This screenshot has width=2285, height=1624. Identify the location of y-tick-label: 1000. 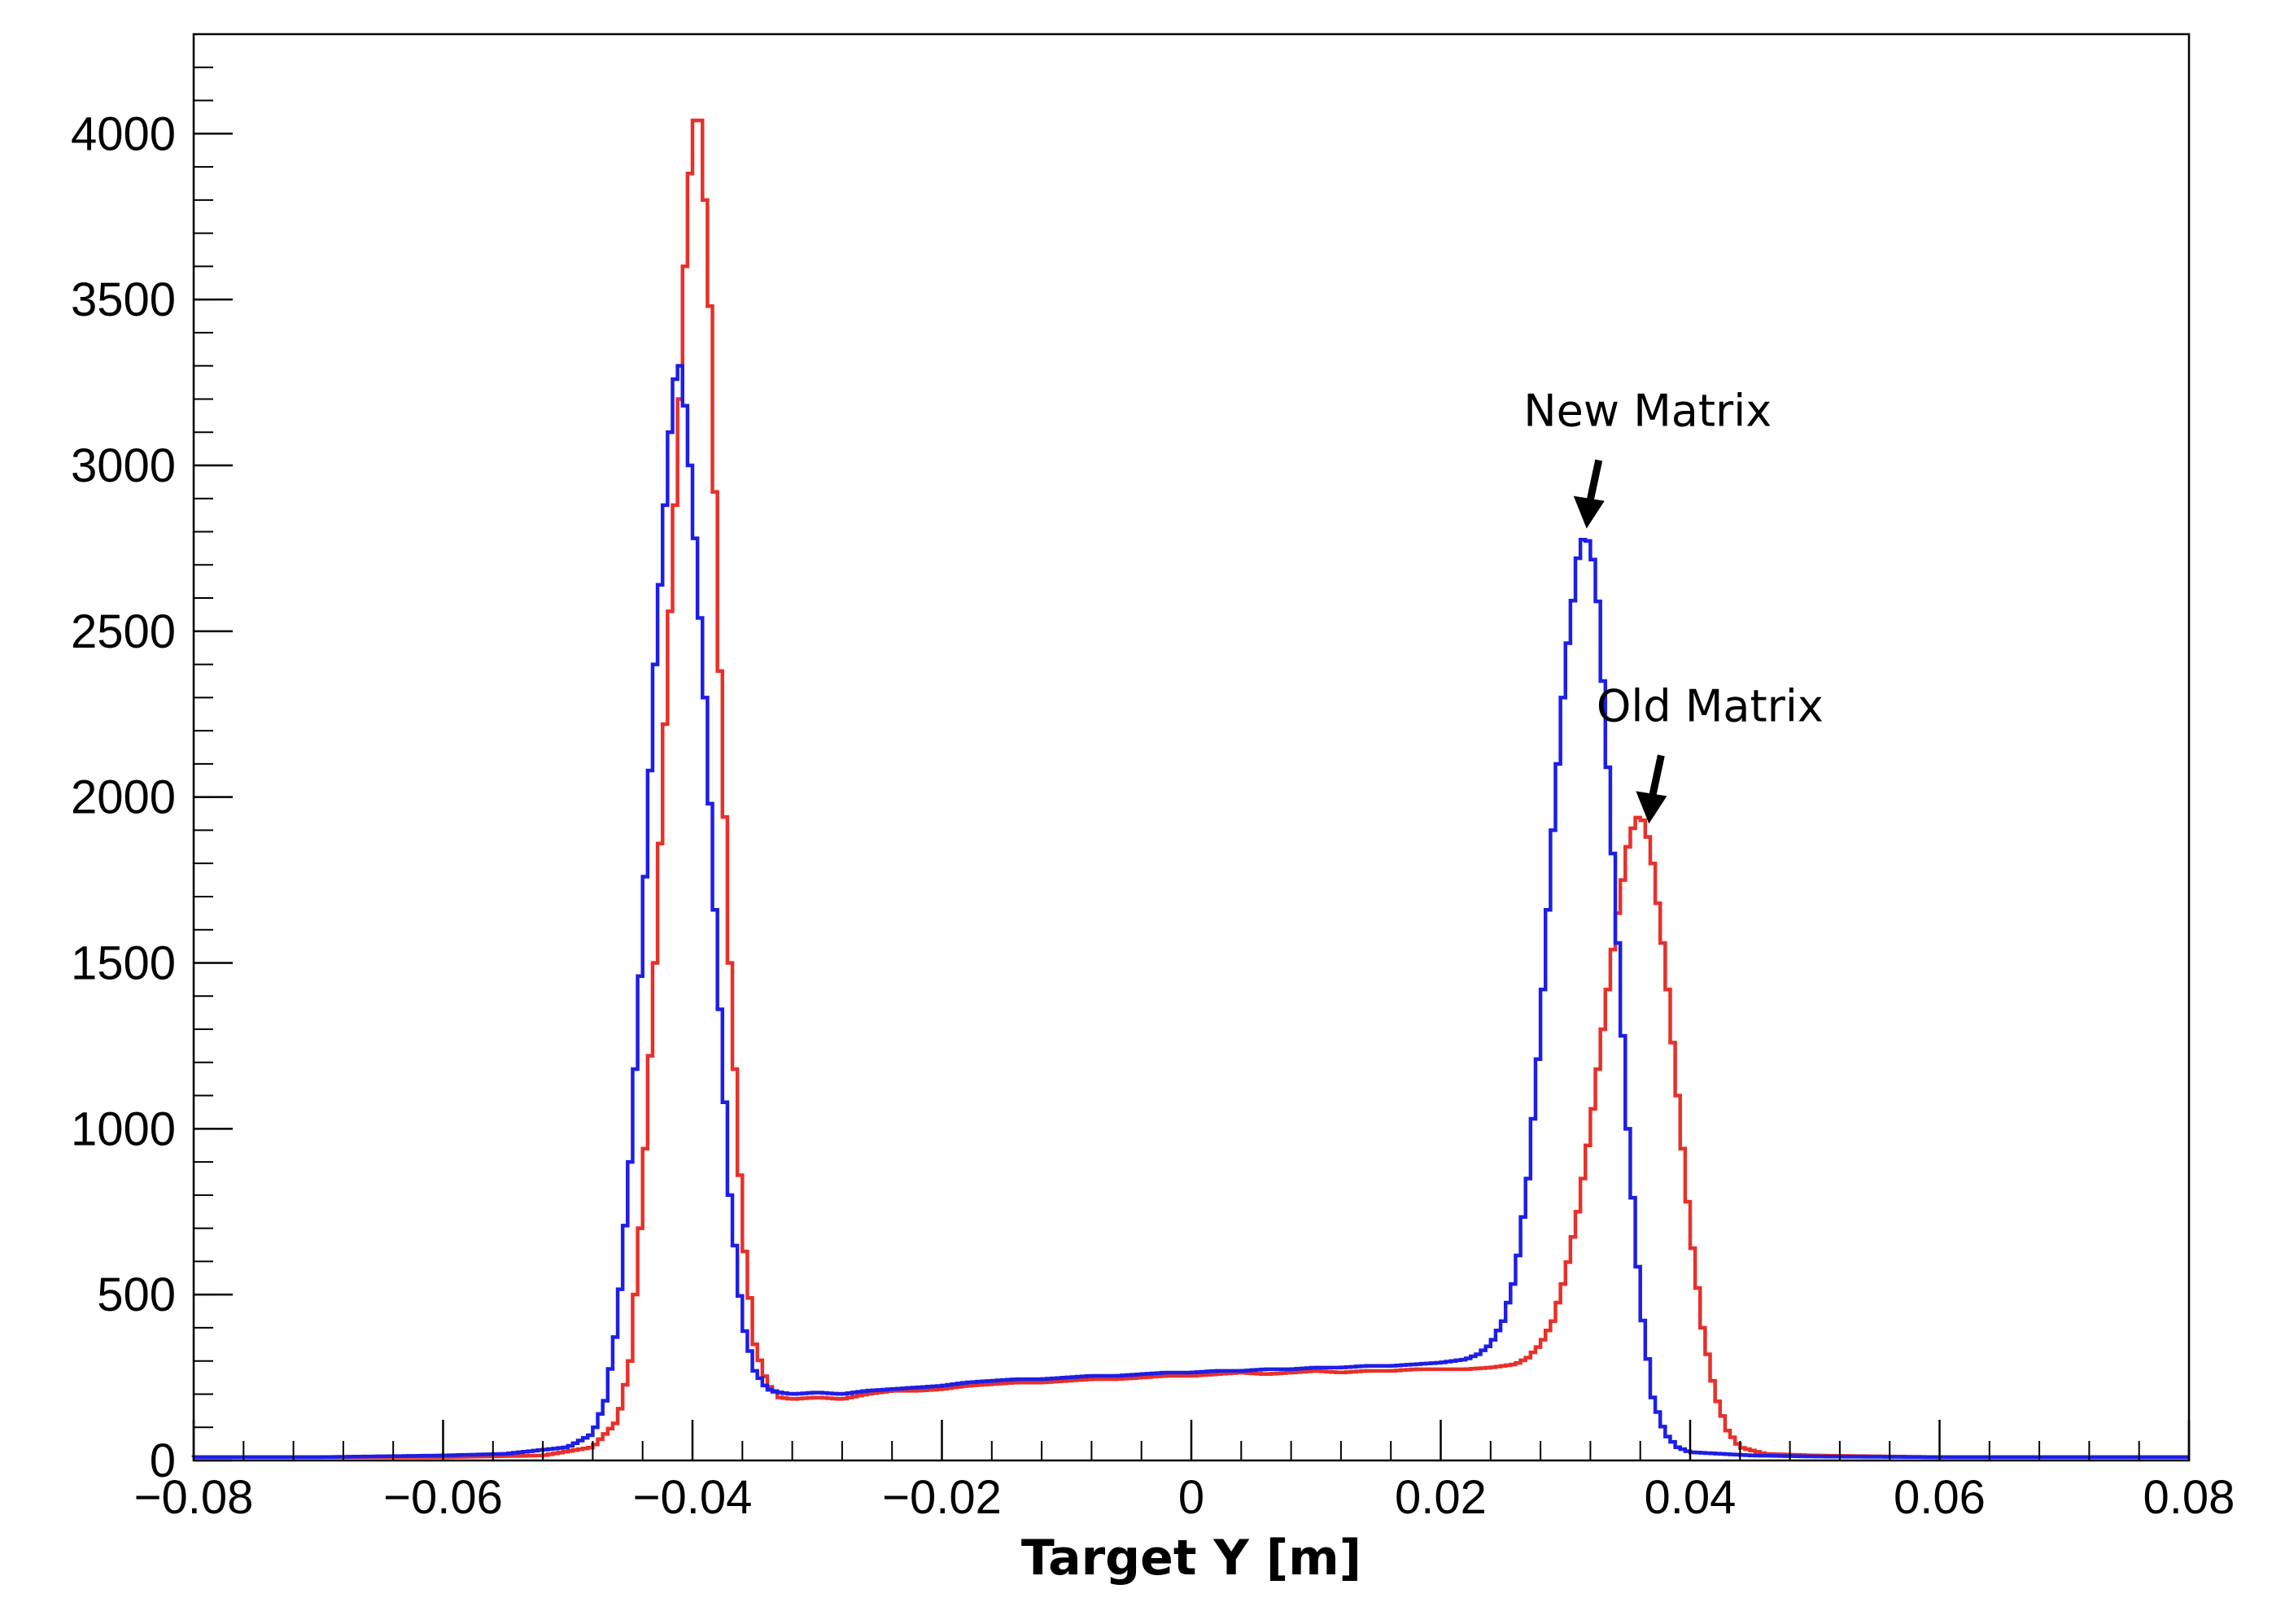
(123, 1128).